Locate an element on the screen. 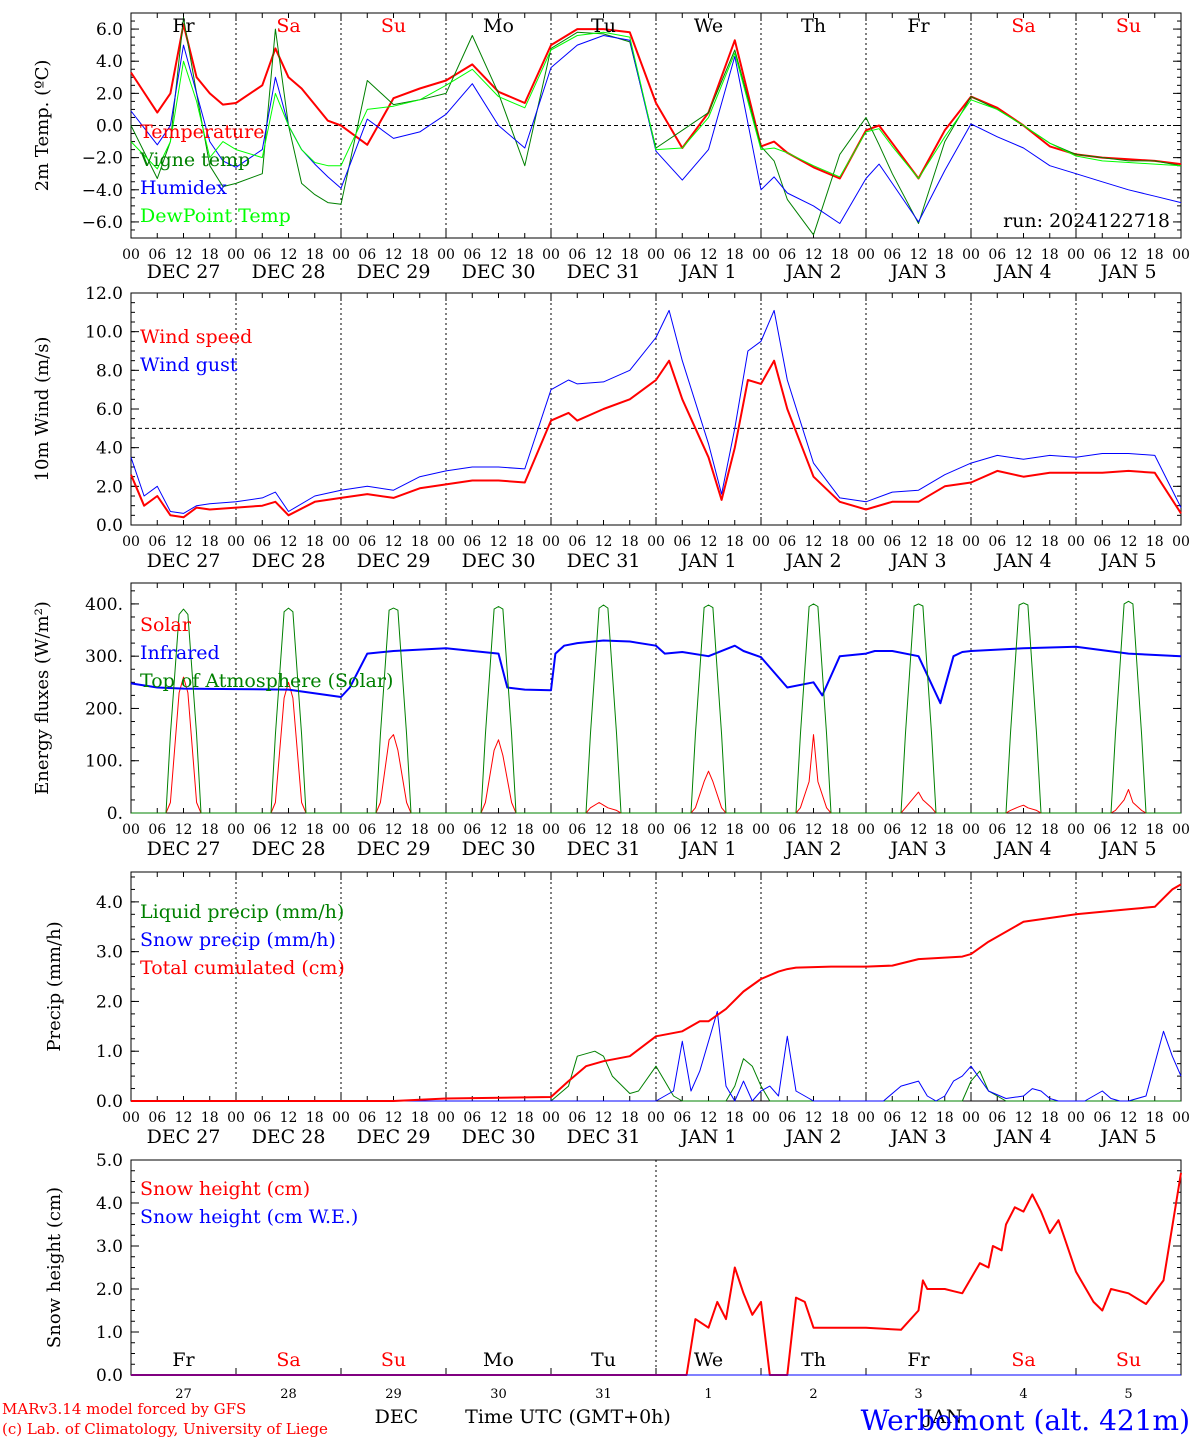 Image resolution: width=1194 pixels, height=1440 pixels. legend-entry: Total cumulated (cm) is located at coordinates (242, 968).